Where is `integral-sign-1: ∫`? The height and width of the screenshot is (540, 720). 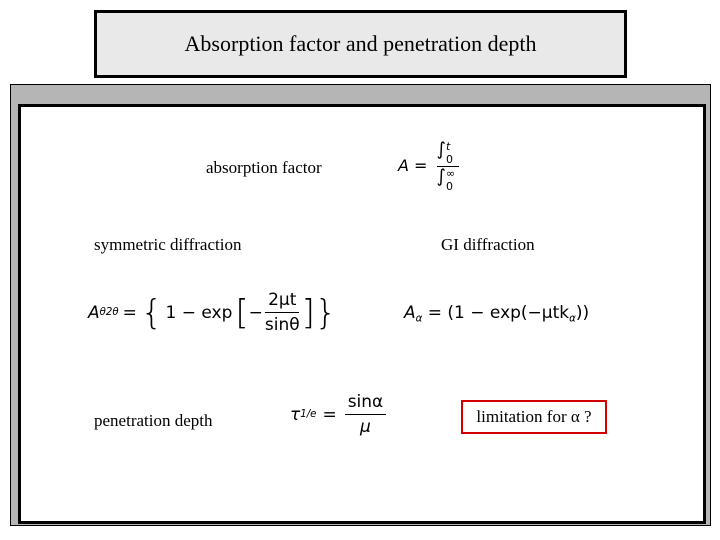 integral-sign-1: ∫ is located at coordinates (441, 149).